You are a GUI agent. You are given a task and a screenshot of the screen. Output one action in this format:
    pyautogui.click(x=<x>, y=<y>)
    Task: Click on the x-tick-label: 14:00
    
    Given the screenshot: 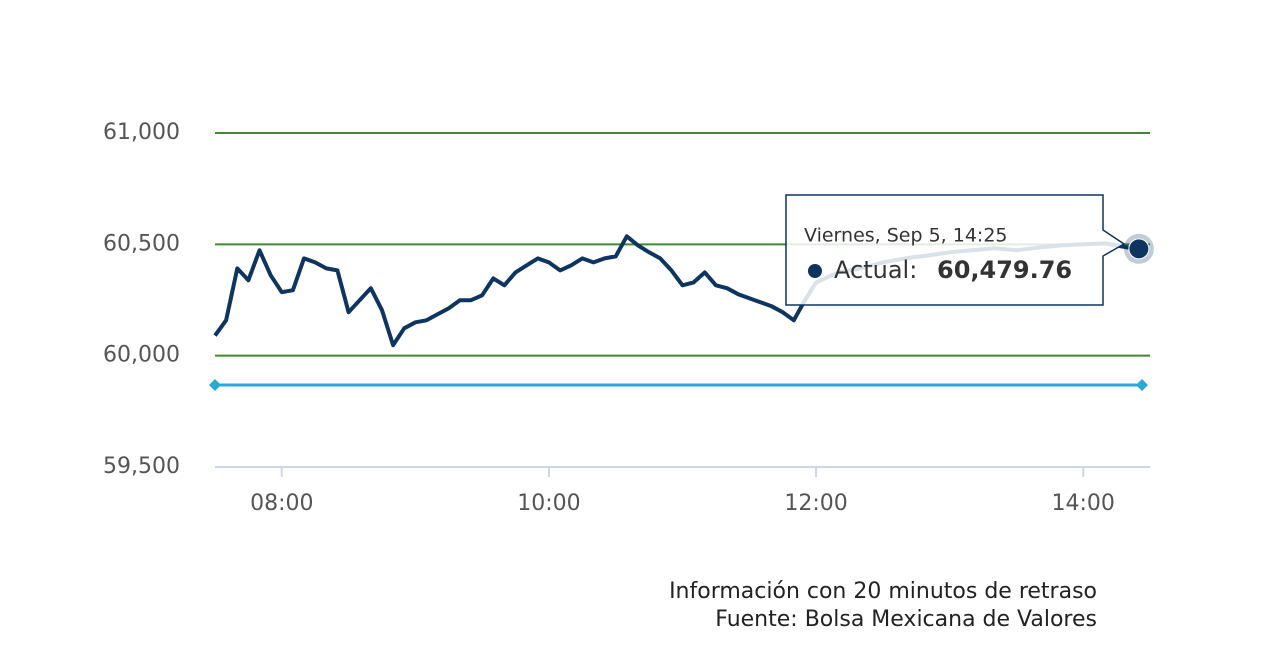 What is the action you would take?
    pyautogui.click(x=1083, y=503)
    